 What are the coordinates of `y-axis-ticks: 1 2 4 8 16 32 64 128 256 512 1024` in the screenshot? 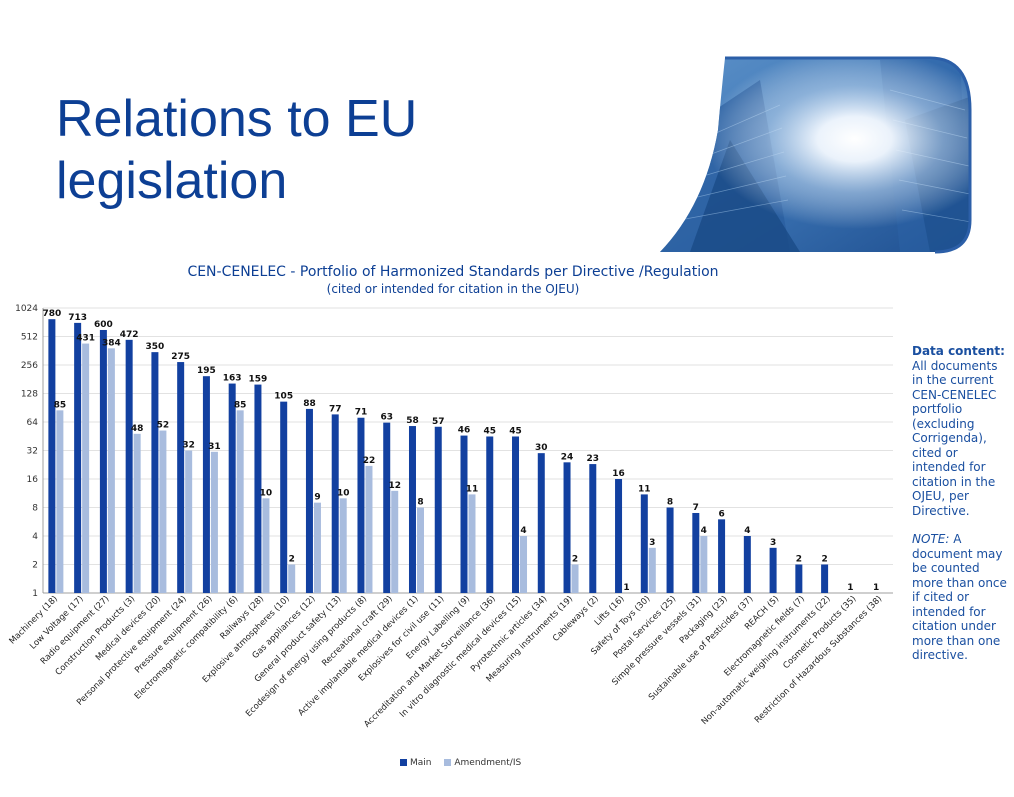 It's located at (26, 451).